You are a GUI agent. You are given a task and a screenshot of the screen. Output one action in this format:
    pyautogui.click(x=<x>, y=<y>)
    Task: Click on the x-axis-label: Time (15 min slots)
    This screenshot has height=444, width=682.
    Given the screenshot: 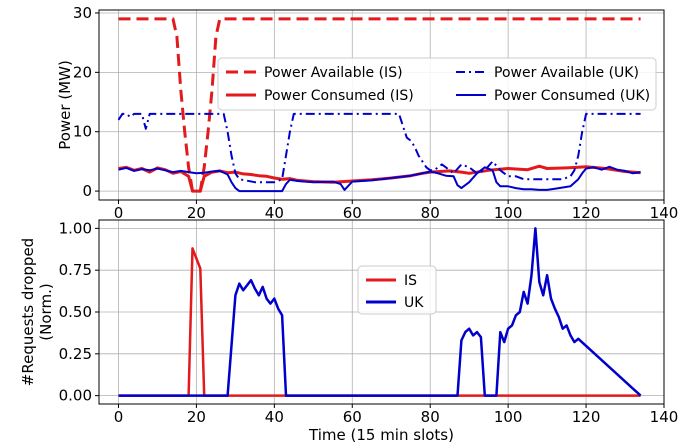 What is the action you would take?
    pyautogui.click(x=381, y=435)
    